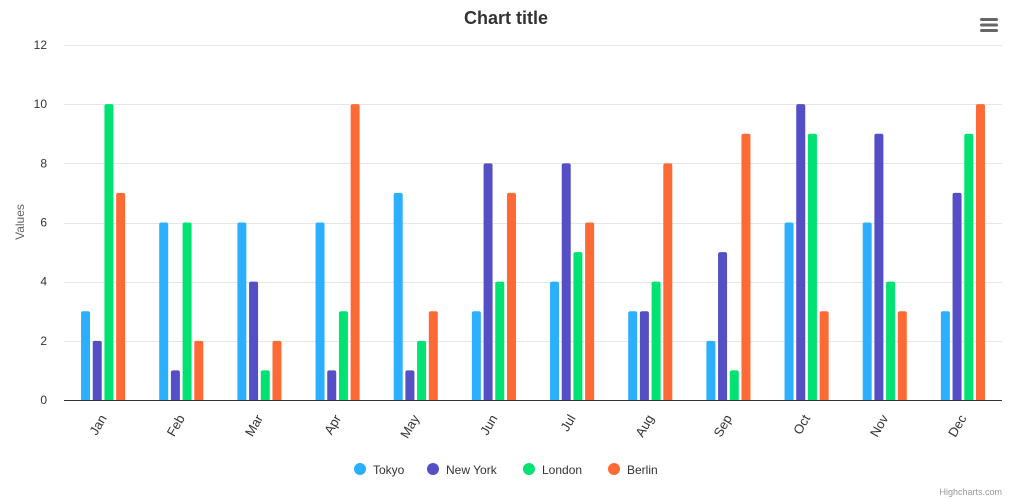  I want to click on chart-title: Chart title, so click(506, 18).